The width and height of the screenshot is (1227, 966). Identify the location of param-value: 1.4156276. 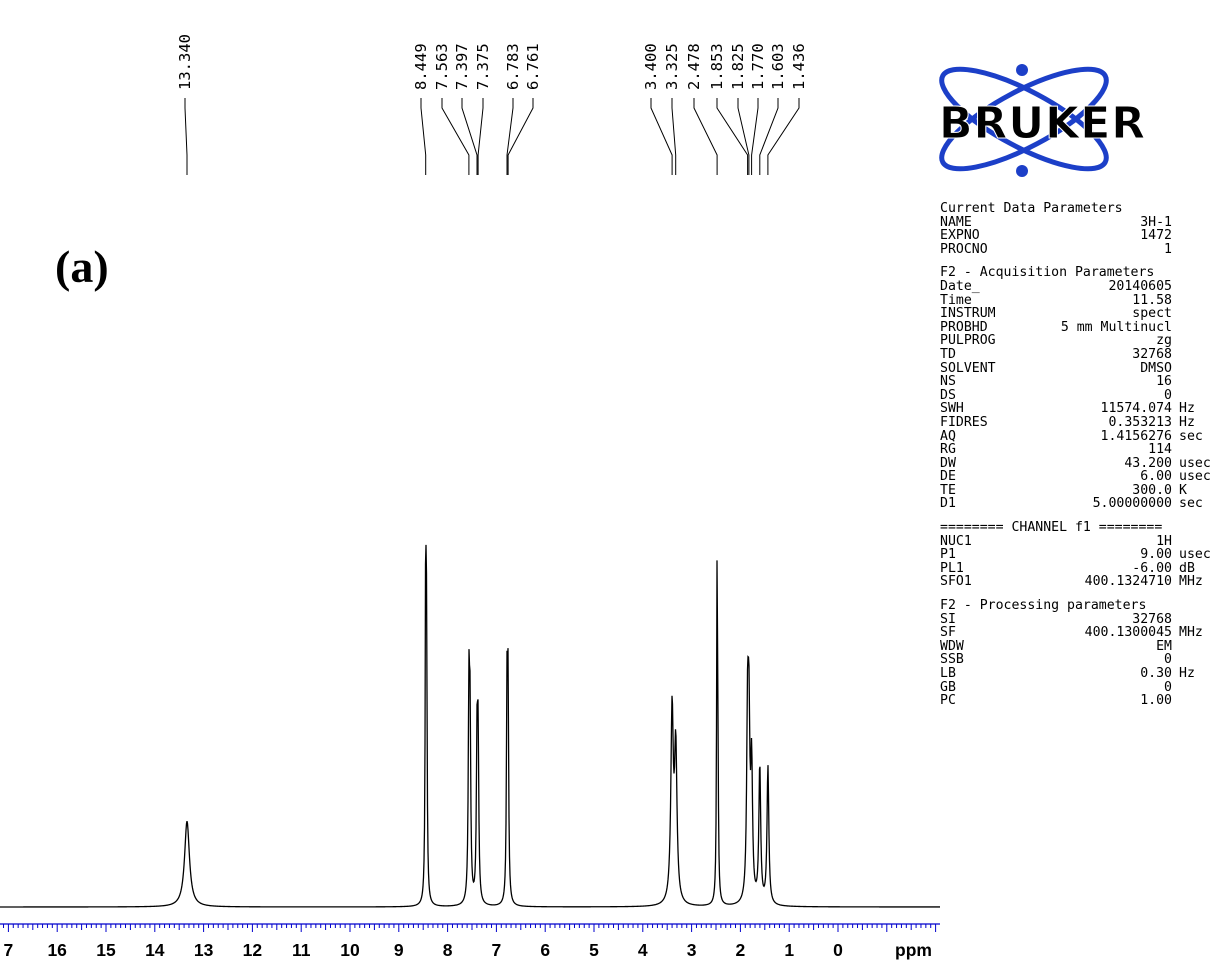
(1136, 436).